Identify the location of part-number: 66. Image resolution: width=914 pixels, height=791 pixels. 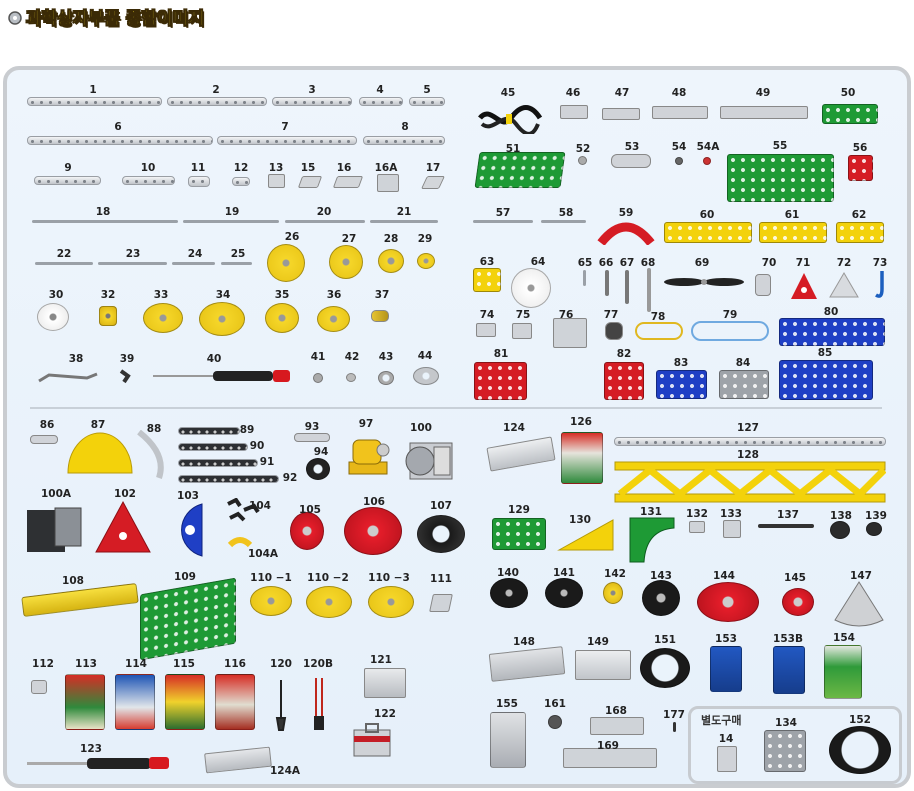
(606, 263).